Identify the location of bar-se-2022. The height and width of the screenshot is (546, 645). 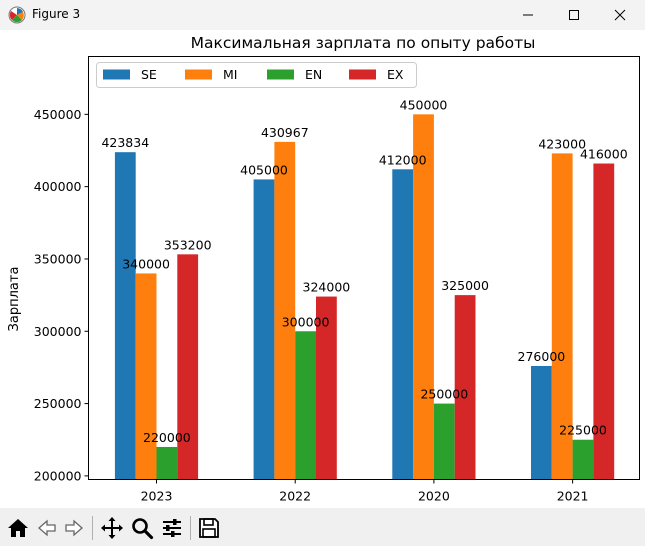
(264, 329).